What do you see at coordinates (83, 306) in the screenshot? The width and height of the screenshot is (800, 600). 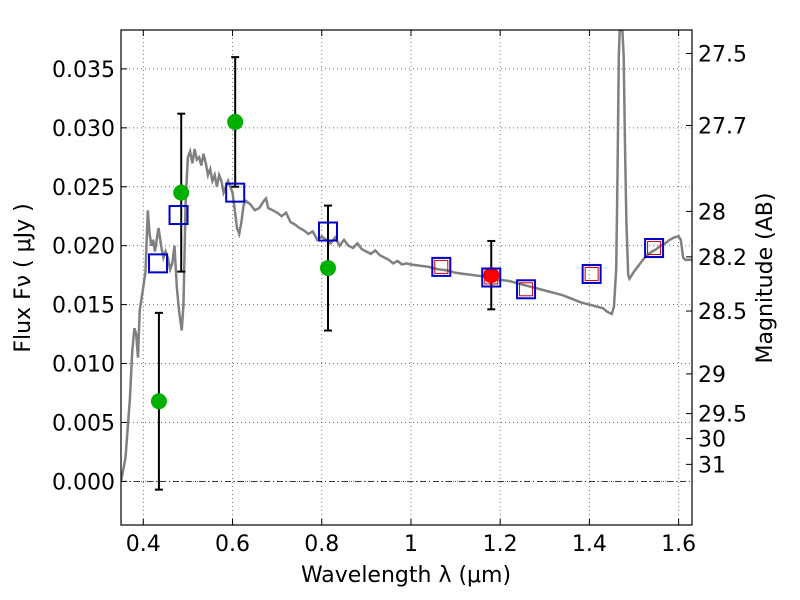 I see `y-tick-label: 0.015` at bounding box center [83, 306].